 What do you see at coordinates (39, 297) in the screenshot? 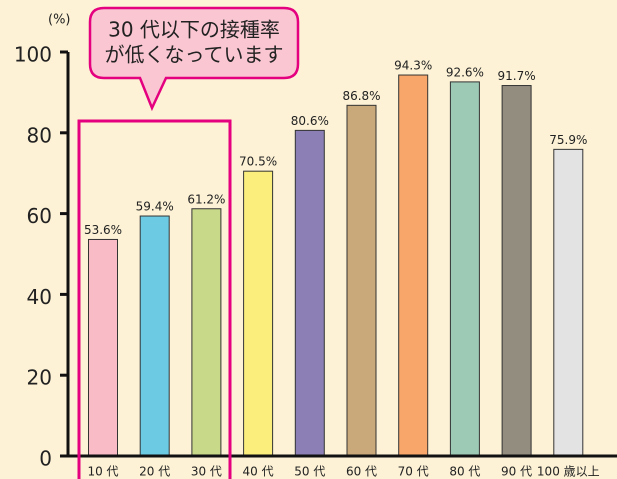
I see `y-tick-label: 40` at bounding box center [39, 297].